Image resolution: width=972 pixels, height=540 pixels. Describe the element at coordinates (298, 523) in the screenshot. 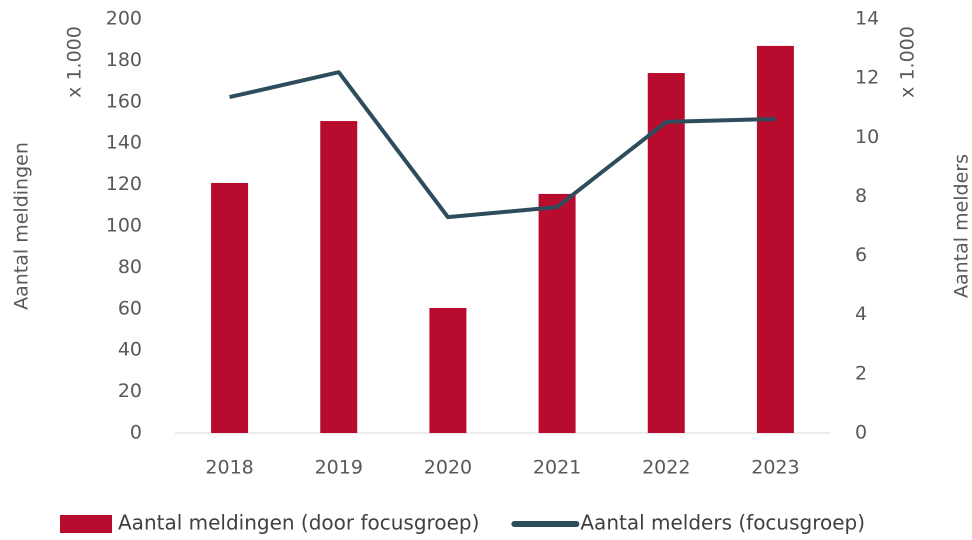

I see `legend-label: Aantal meldingen (door focusgroep)` at that location.